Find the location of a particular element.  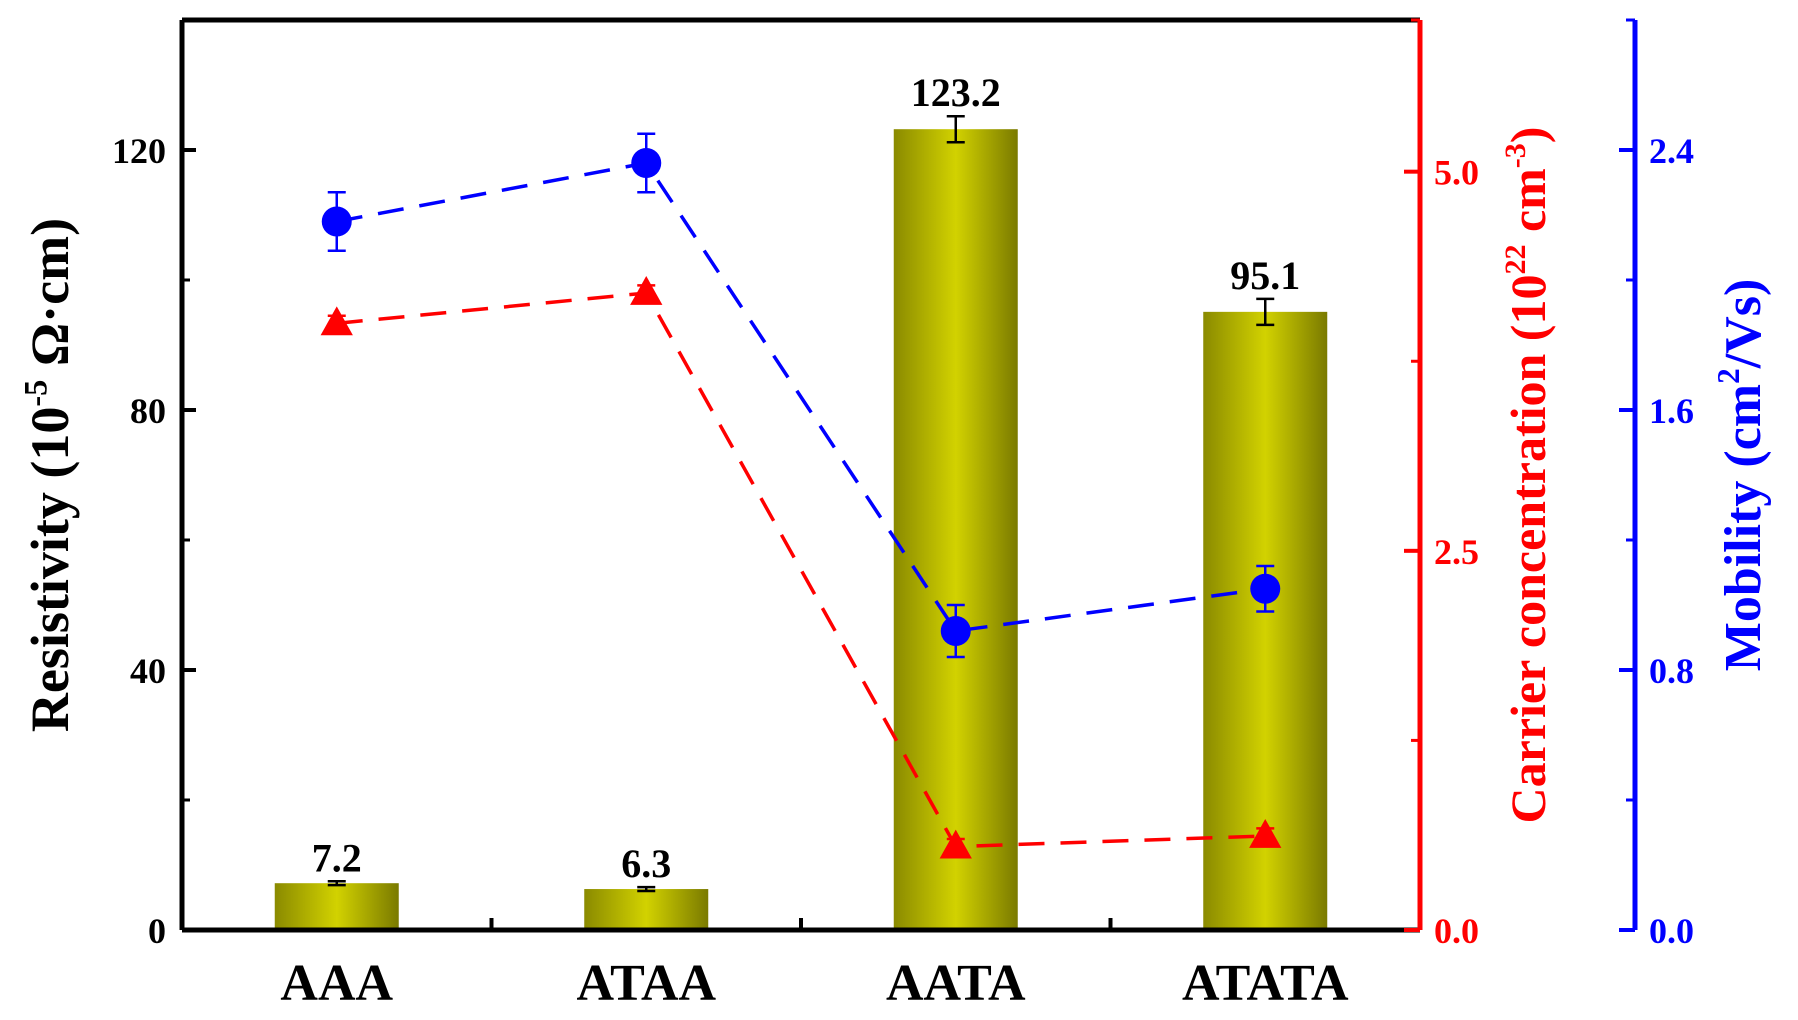

bar-data-label: 95.1 is located at coordinates (1265, 275).